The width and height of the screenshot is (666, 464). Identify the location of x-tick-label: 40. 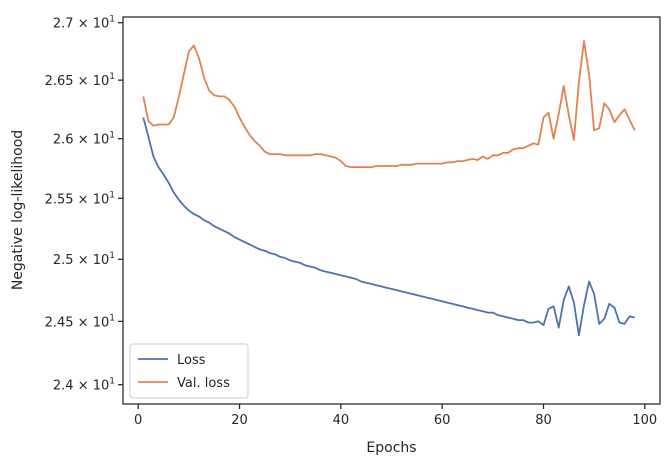
(341, 420).